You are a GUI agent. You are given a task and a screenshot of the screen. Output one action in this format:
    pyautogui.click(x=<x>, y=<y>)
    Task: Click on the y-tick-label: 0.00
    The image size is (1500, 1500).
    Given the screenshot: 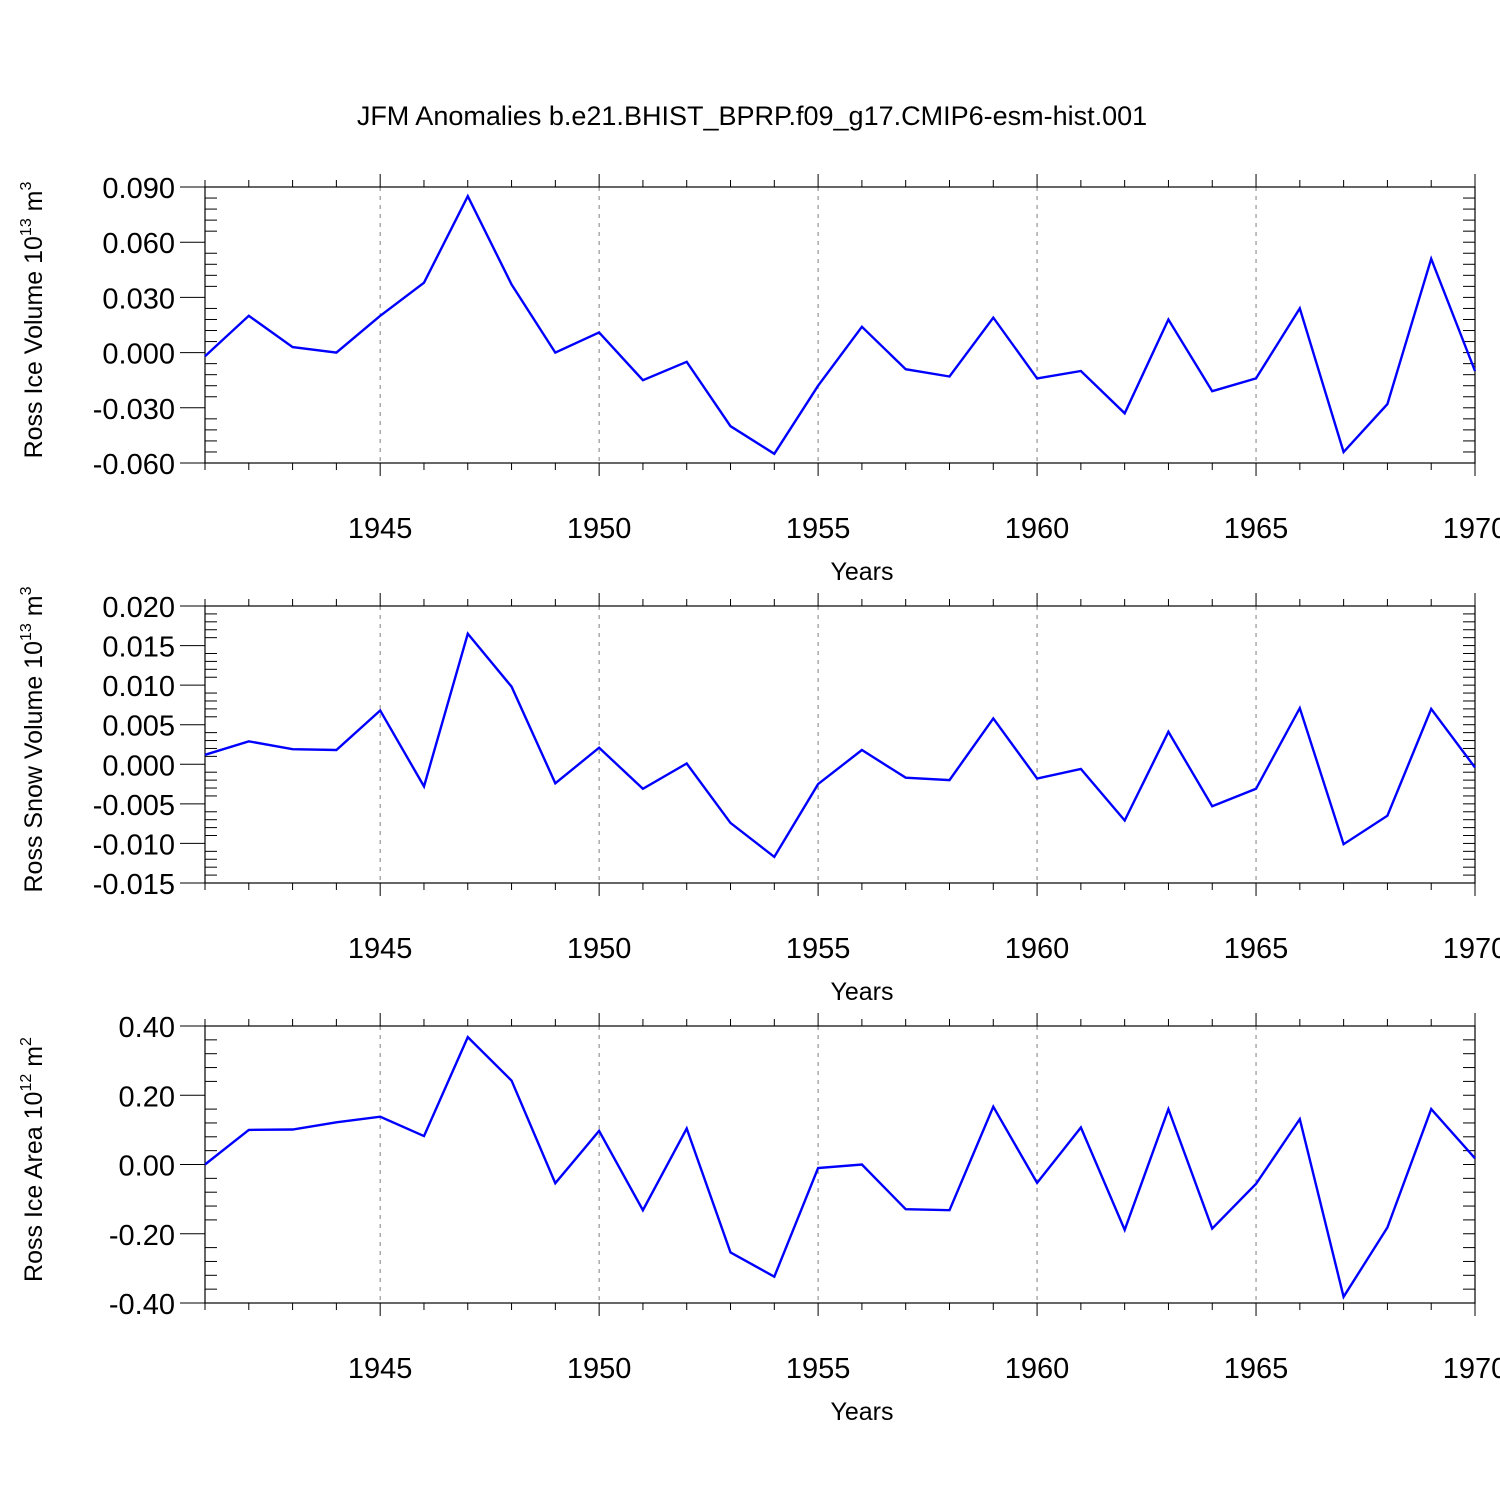 What is the action you would take?
    pyautogui.click(x=147, y=1167)
    